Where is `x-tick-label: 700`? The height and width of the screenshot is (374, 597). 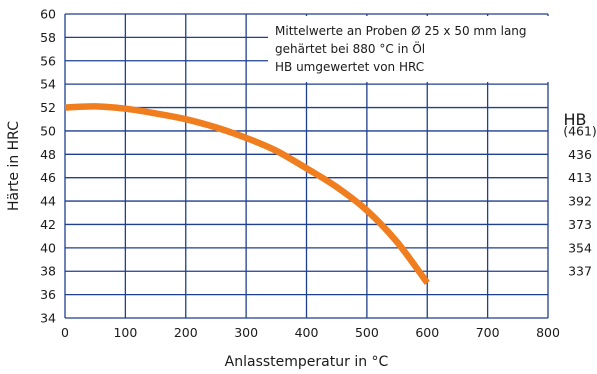 x-tick-label: 700 is located at coordinates (488, 332).